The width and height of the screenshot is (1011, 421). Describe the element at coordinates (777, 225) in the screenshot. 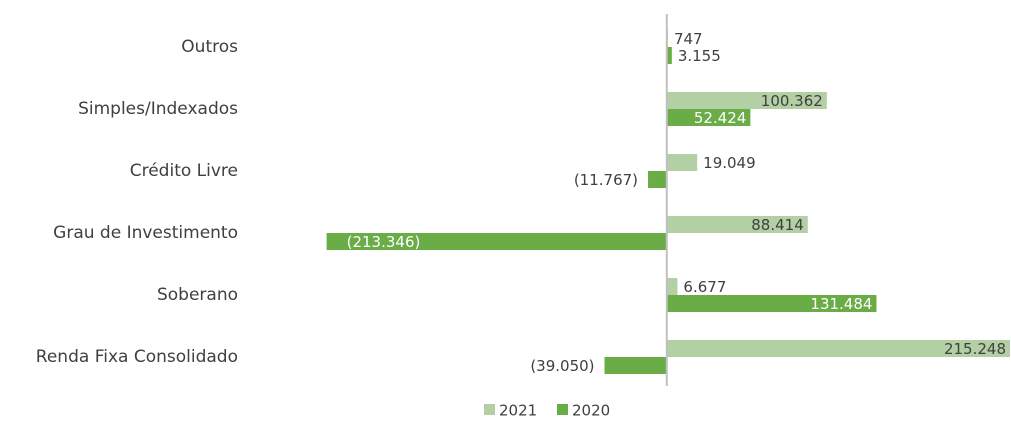

I see `data-label: 88.414` at that location.